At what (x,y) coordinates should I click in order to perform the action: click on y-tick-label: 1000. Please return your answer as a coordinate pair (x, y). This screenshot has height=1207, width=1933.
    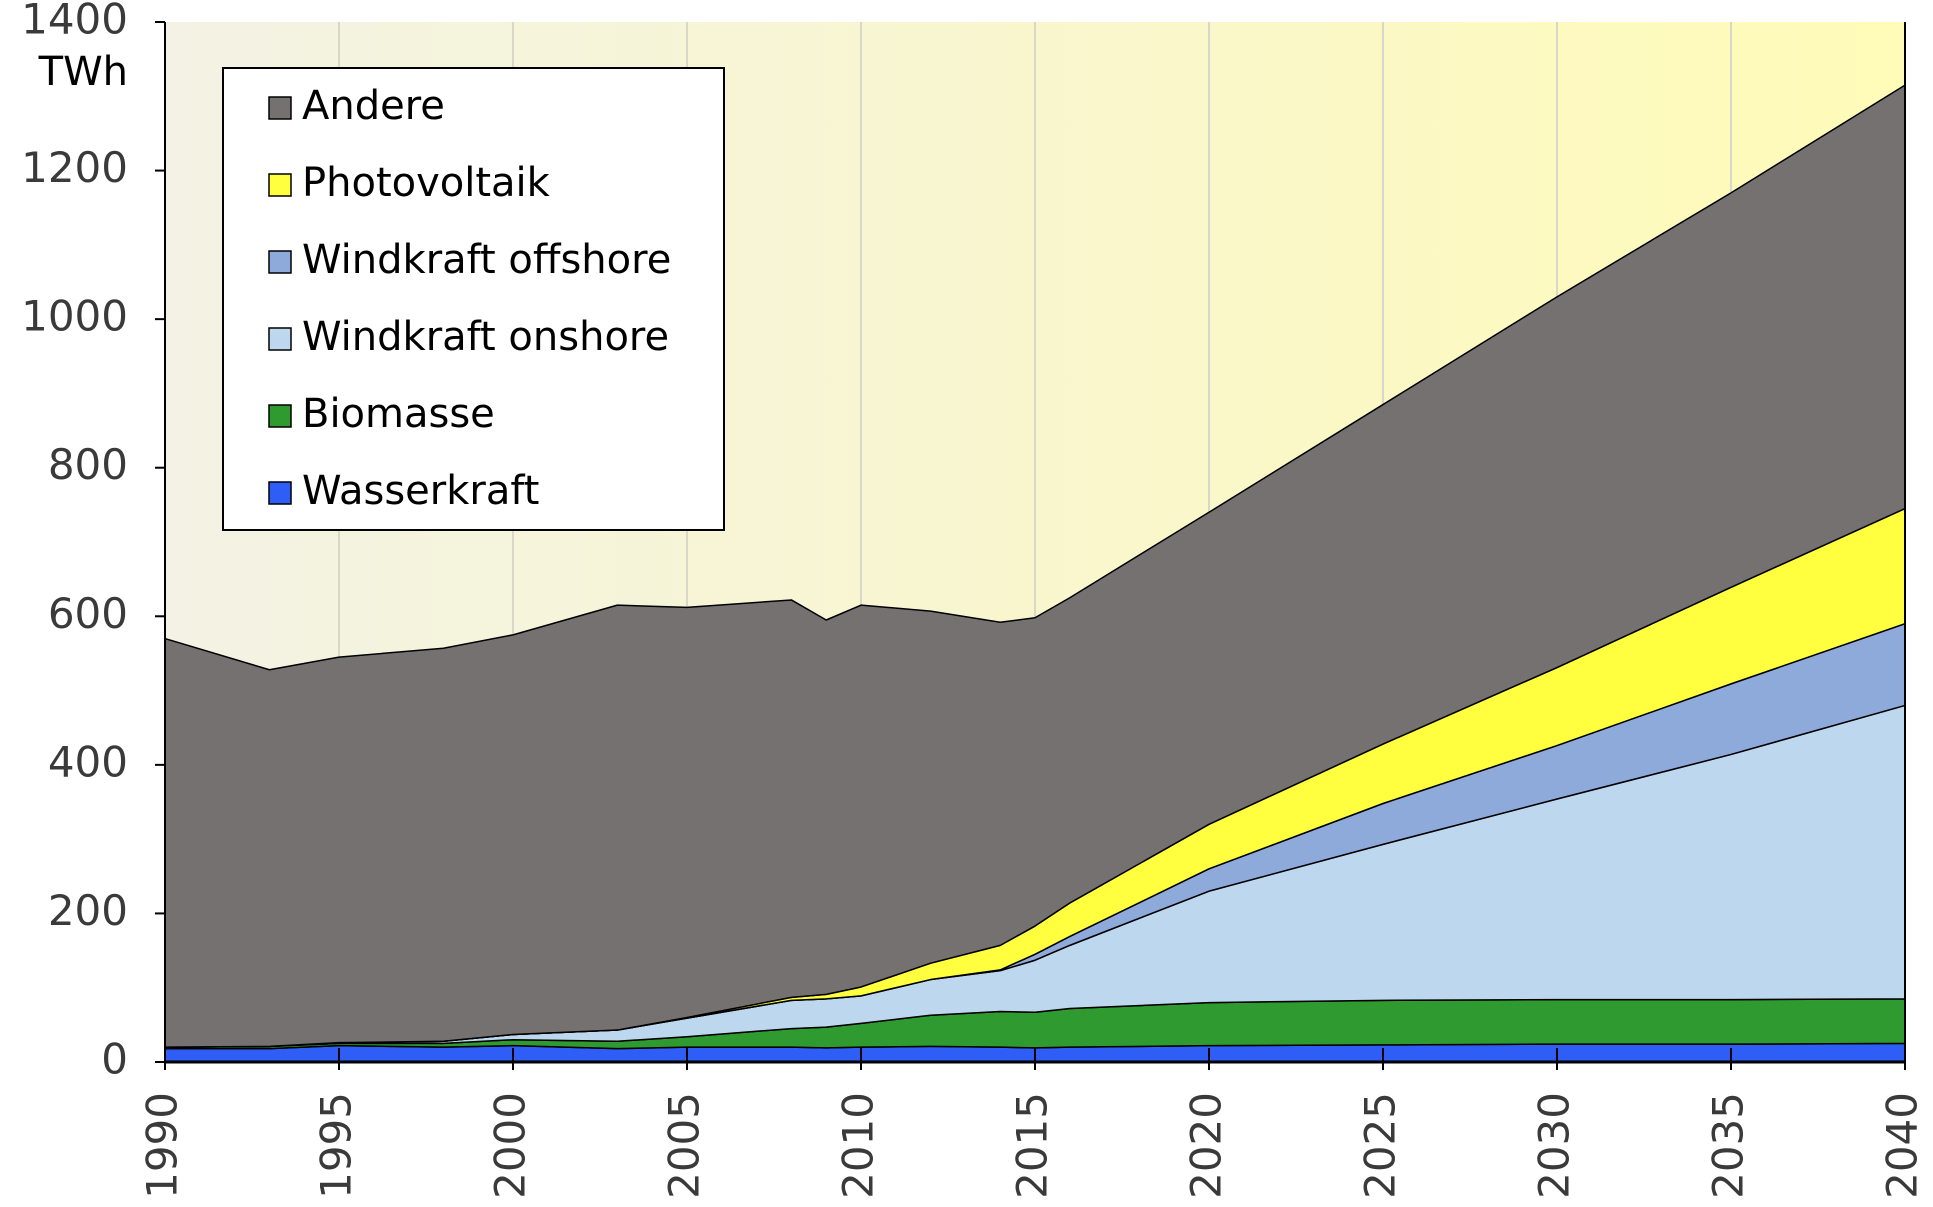
    Looking at the image, I should click on (74, 316).